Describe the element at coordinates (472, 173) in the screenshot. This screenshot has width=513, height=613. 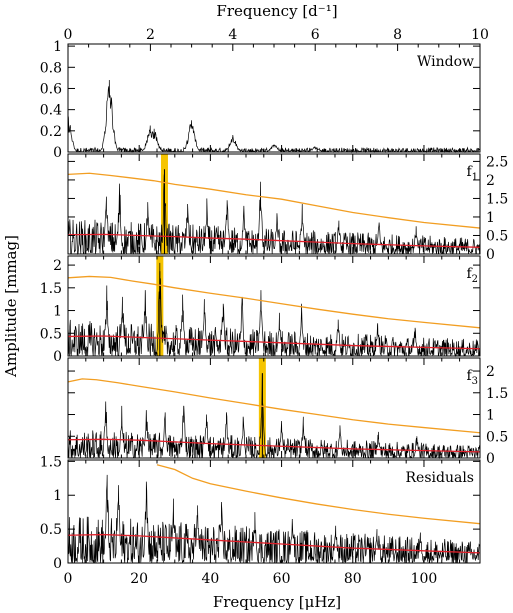
I see `panel-label: f1` at that location.